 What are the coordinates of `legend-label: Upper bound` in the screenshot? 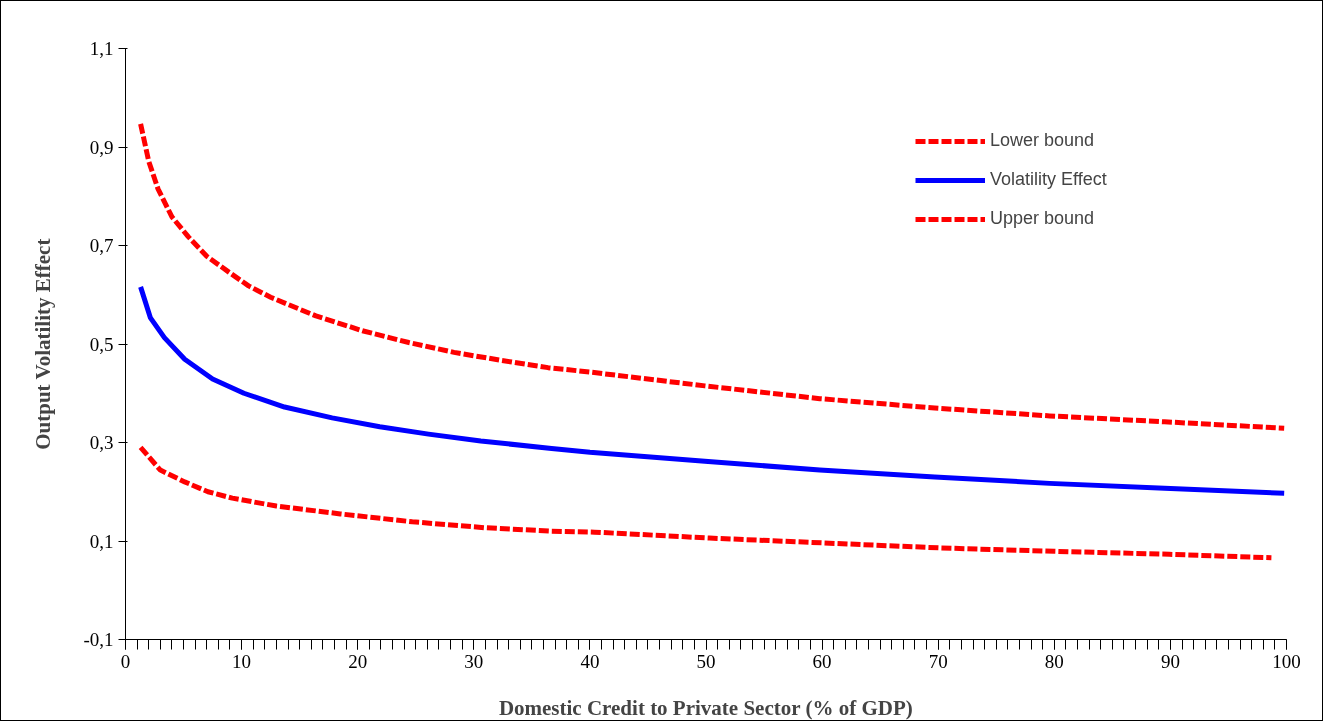 It's located at (1042, 218).